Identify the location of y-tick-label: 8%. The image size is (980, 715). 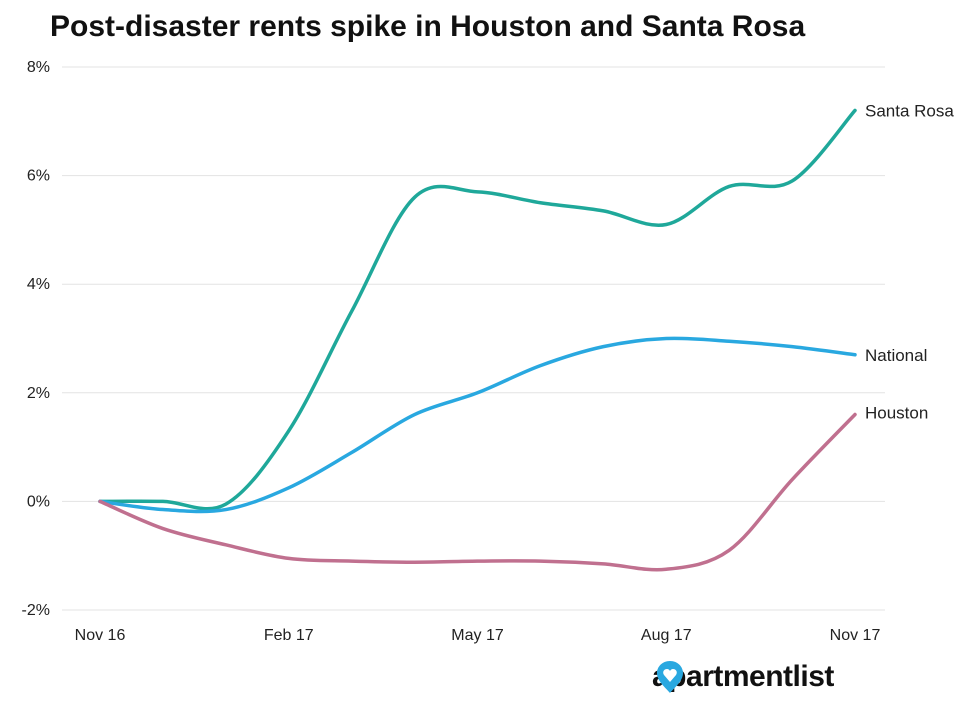
(38, 67).